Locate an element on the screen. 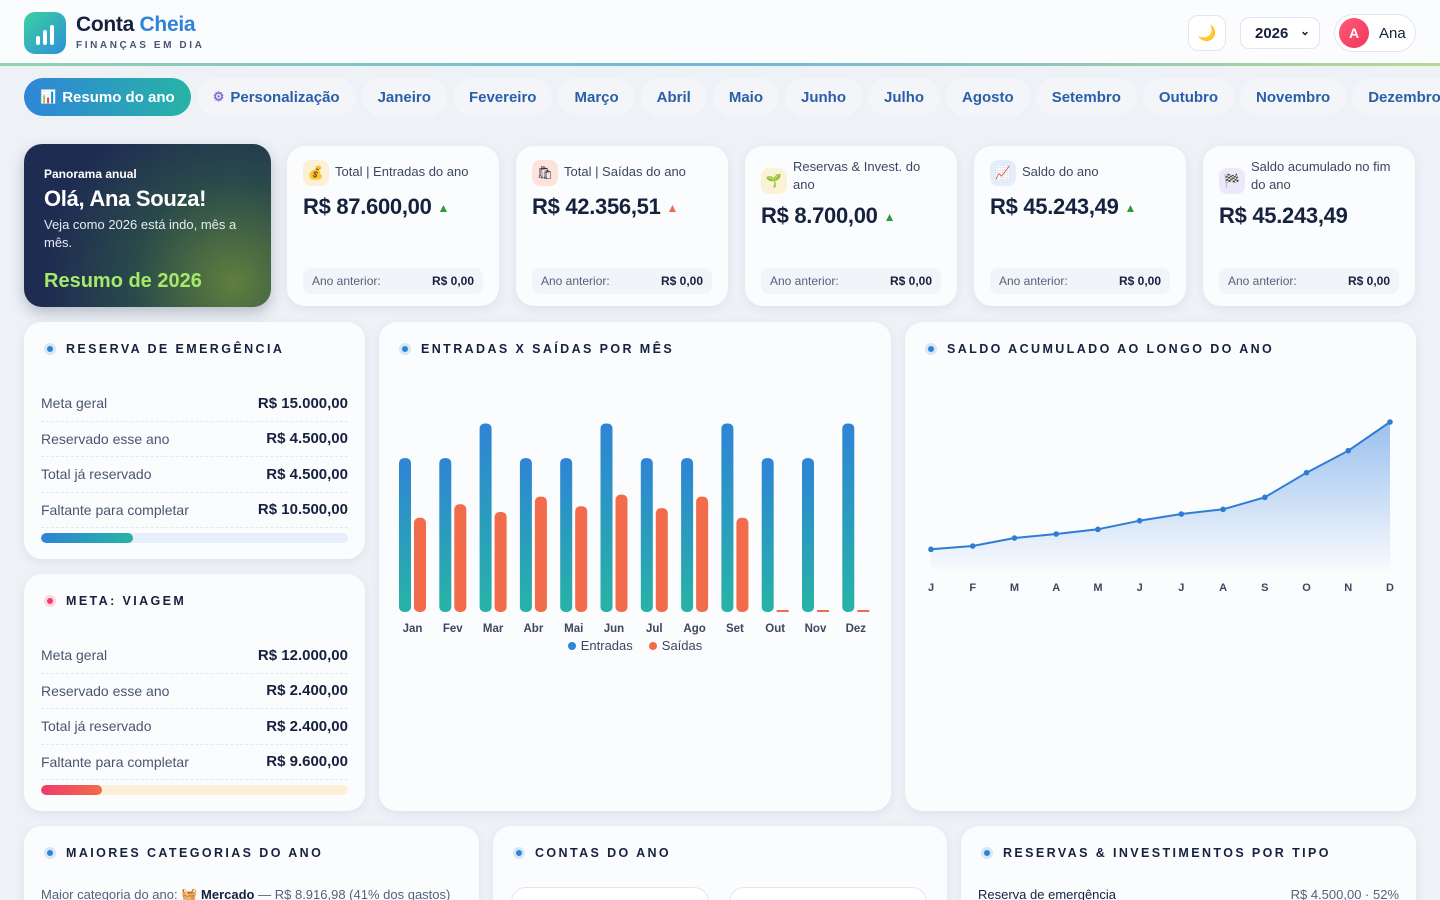  bar-entradas-jun is located at coordinates (606, 517).